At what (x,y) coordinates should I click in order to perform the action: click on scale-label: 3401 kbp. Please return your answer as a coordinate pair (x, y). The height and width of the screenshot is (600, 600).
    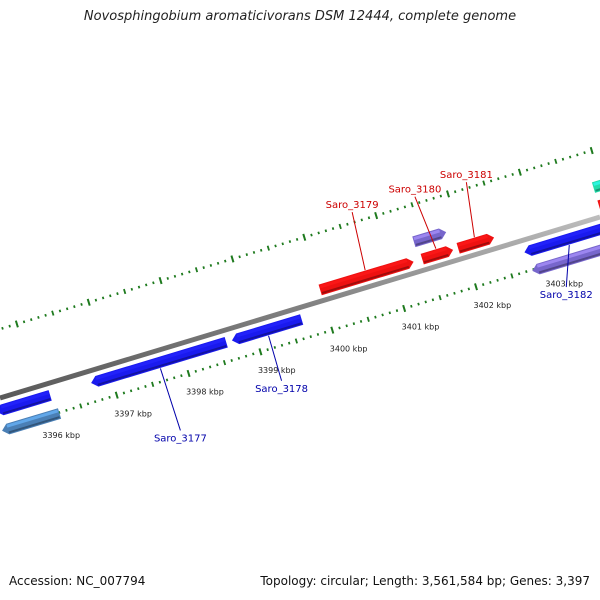
    Looking at the image, I should click on (421, 327).